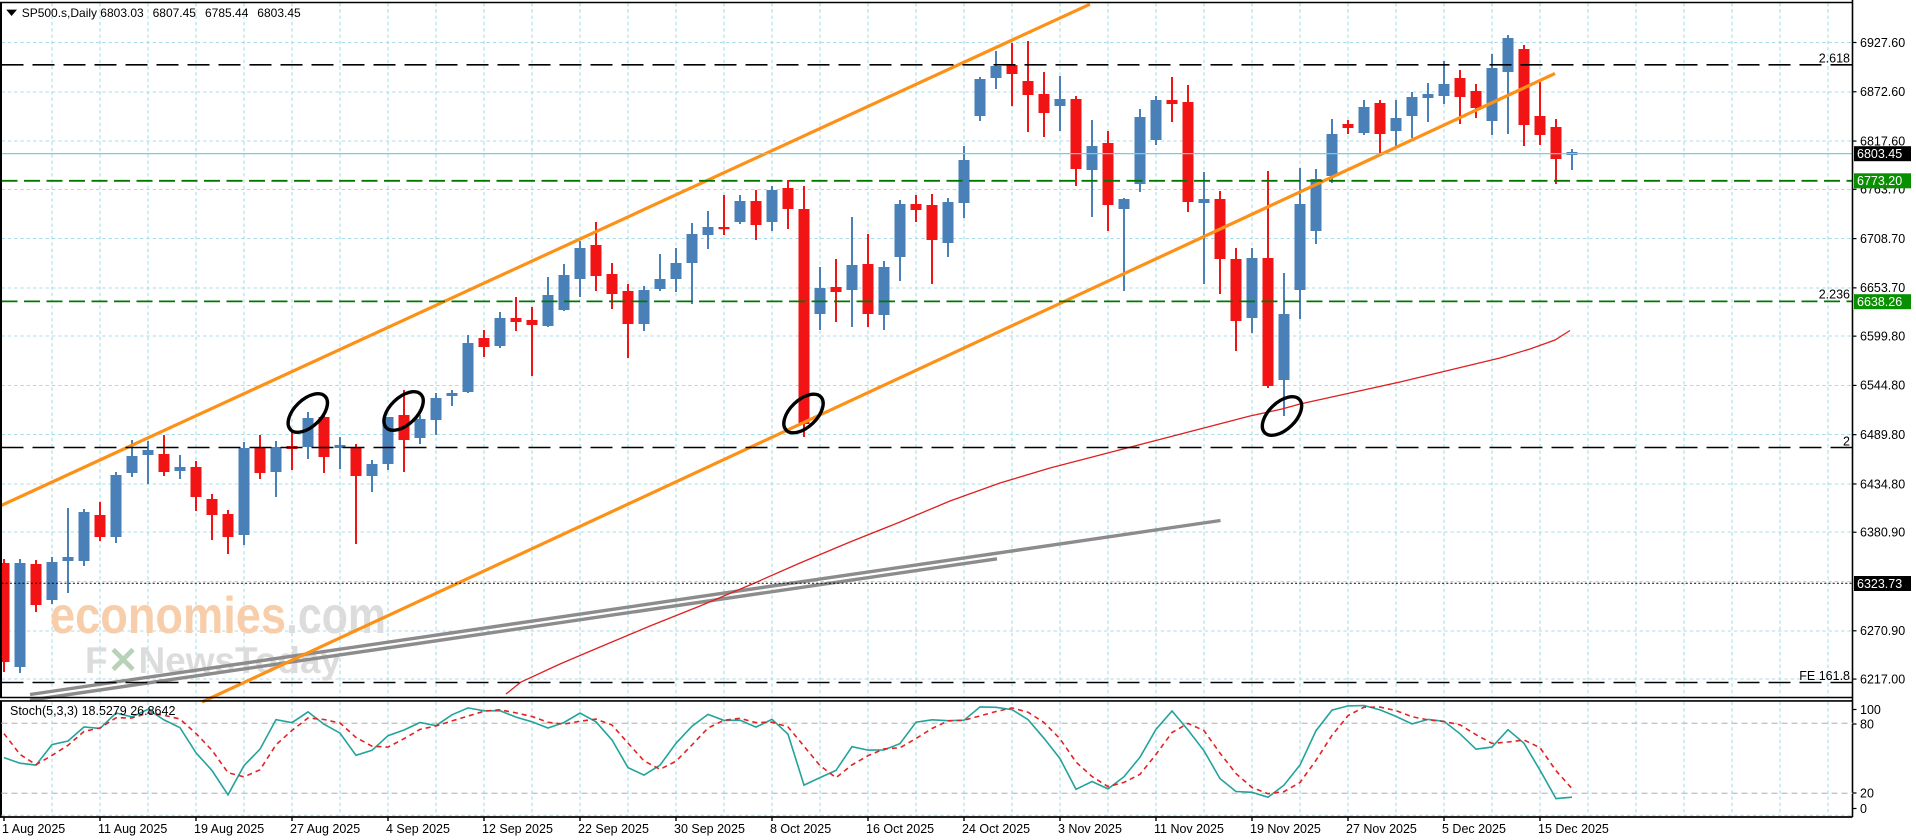 The image size is (1916, 840). Describe the element at coordinates (613, 829) in the screenshot. I see `svg-text: 22 Sep 2025` at that location.